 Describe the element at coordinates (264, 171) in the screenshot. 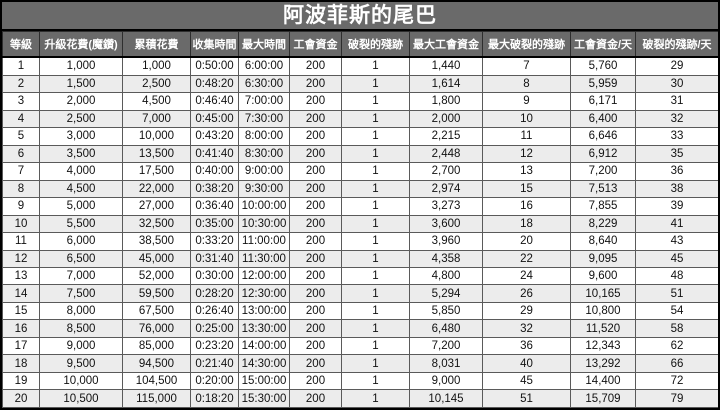

I see `table-cell: 9:00:00` at that location.